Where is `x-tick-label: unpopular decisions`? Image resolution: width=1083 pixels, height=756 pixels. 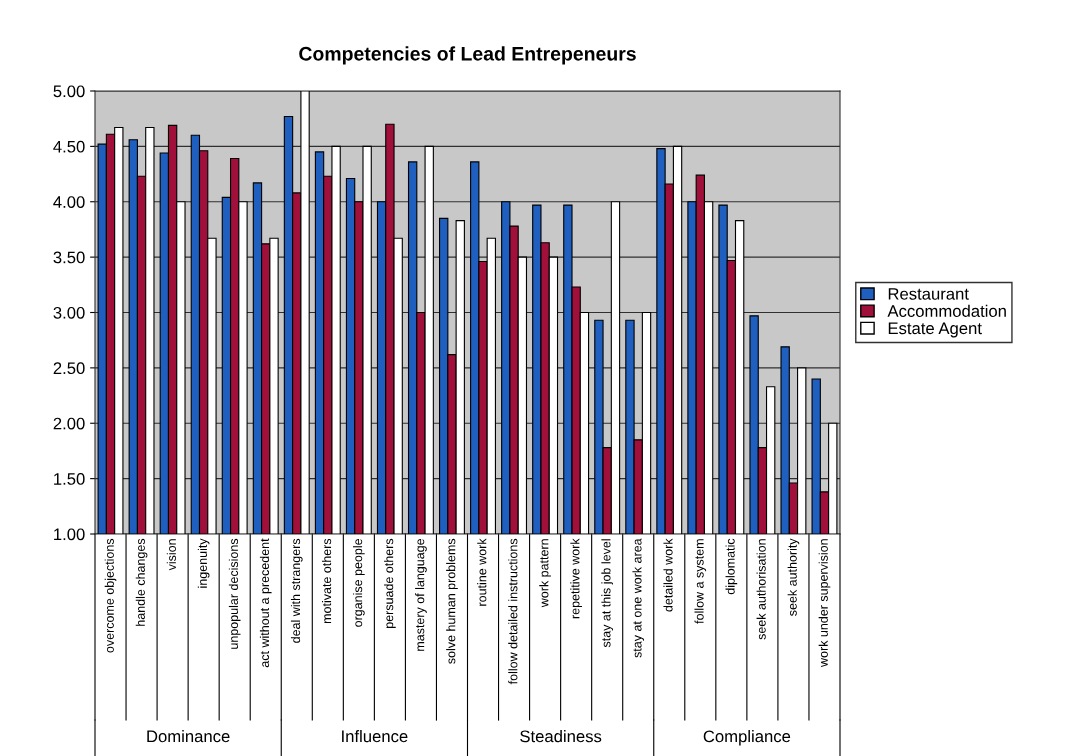 x-tick-label: unpopular decisions is located at coordinates (234, 593).